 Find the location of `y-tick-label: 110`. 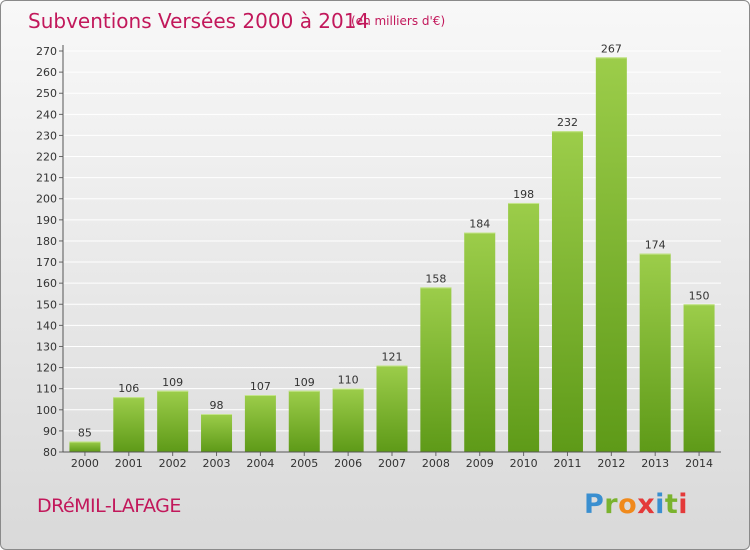

y-tick-label: 110 is located at coordinates (46, 389).